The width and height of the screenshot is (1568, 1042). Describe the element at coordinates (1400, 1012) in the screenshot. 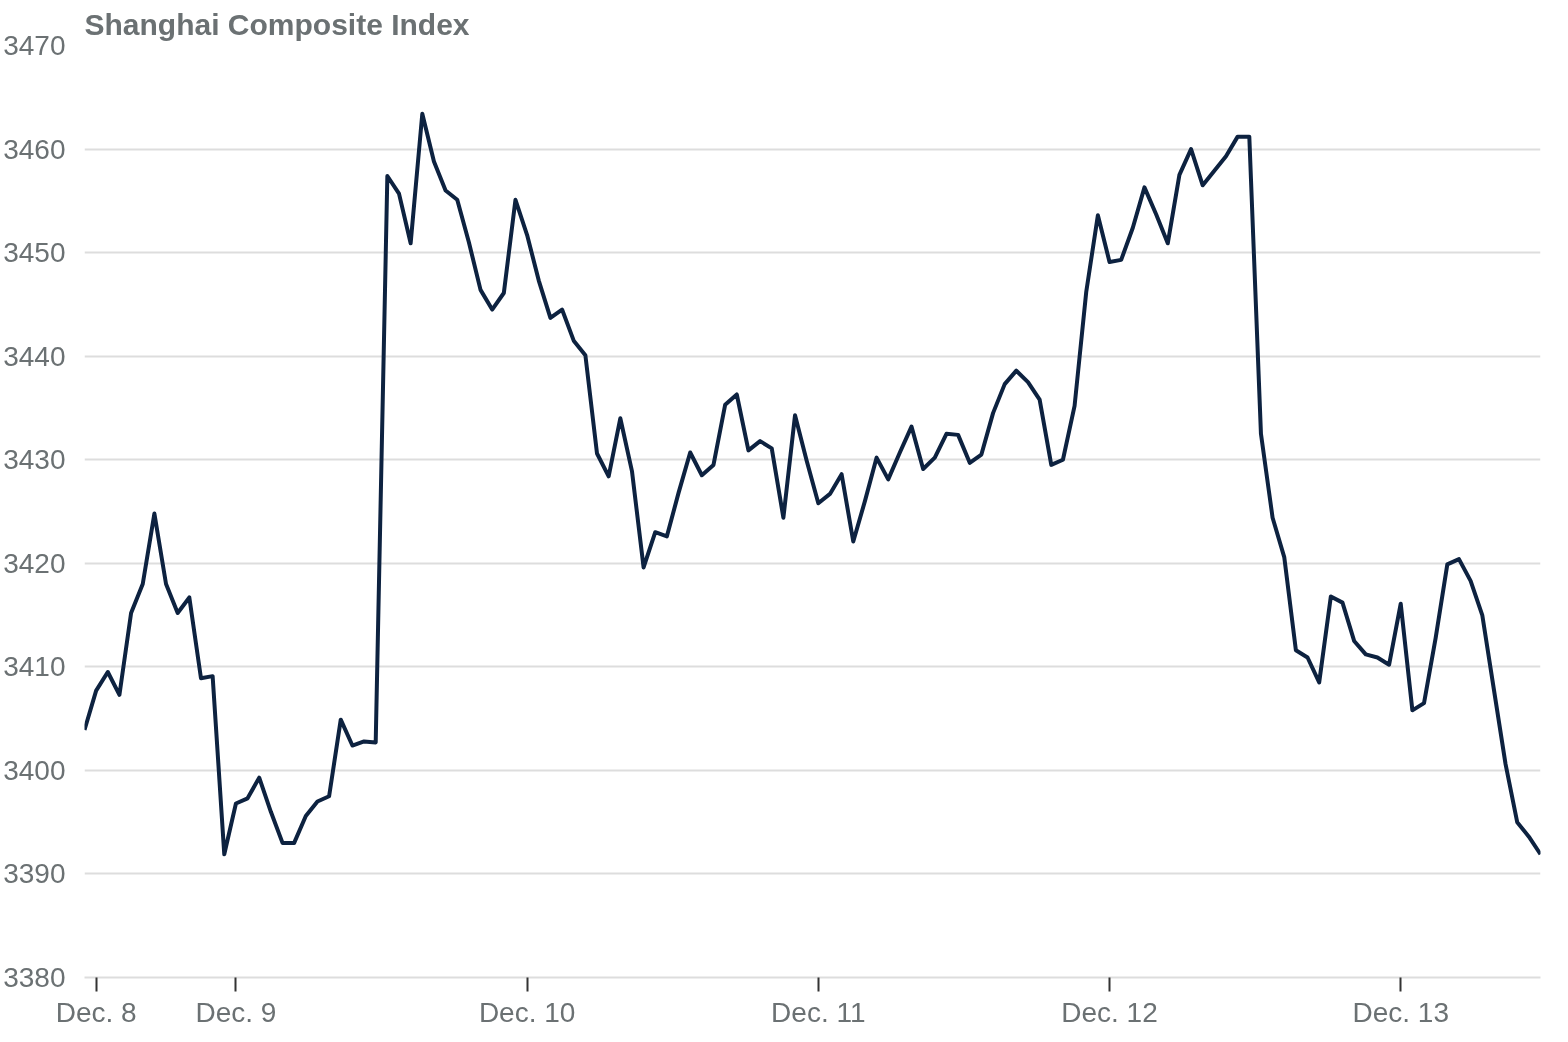

I see `x-tick-label: Dec. 13` at that location.